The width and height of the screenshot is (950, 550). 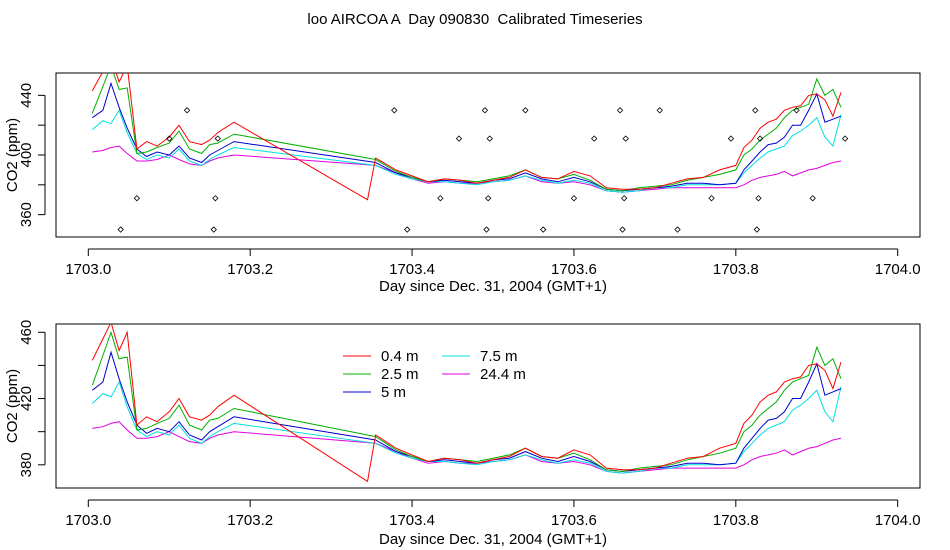 I want to click on y-tick-label: 440, so click(x=26, y=95).